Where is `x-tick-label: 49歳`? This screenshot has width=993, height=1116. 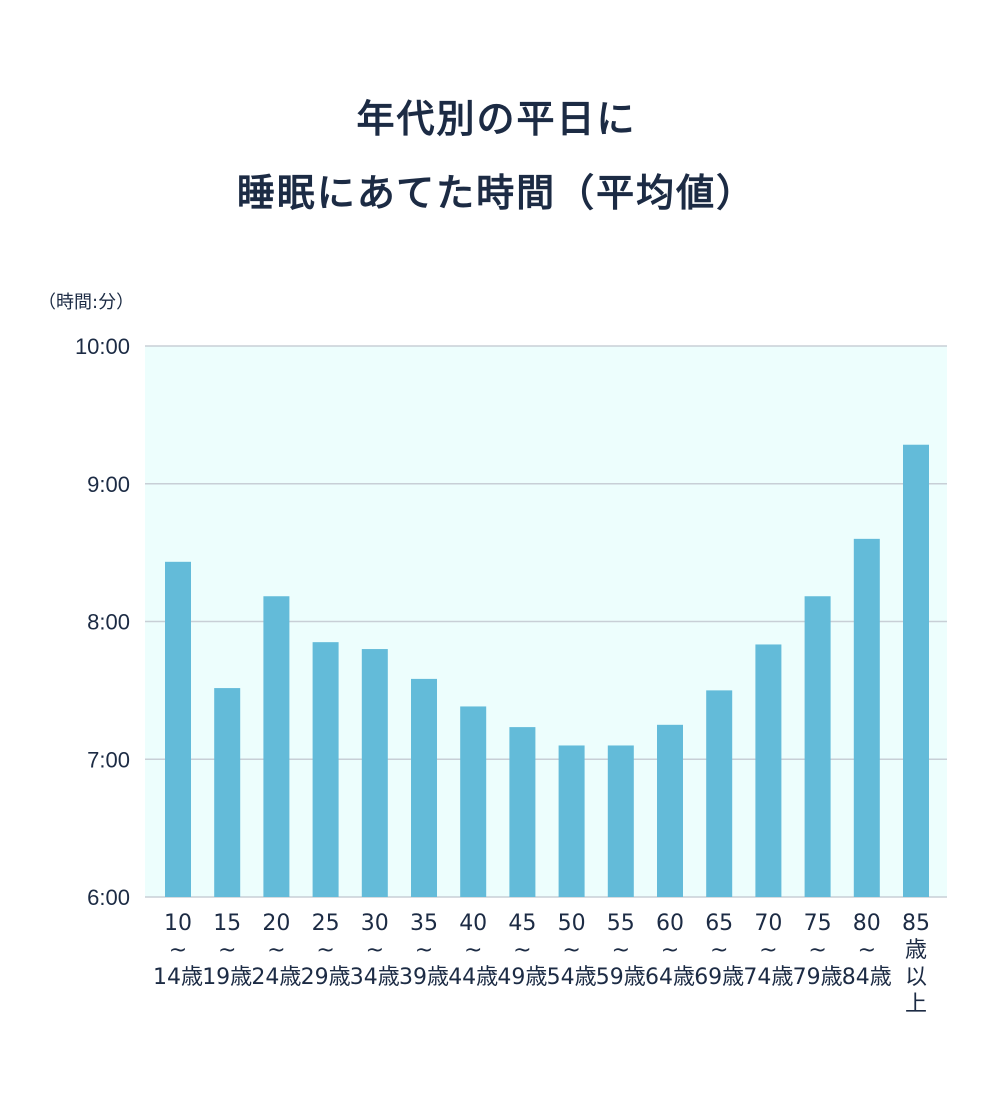 x-tick-label: 49歳 is located at coordinates (522, 977).